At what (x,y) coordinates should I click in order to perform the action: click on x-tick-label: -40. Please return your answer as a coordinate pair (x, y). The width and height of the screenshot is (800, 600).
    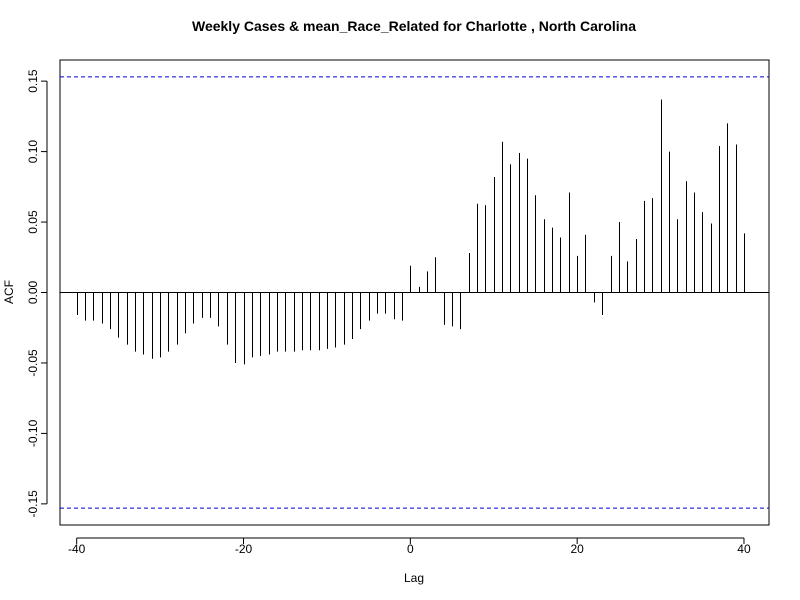
    Looking at the image, I should click on (77, 549).